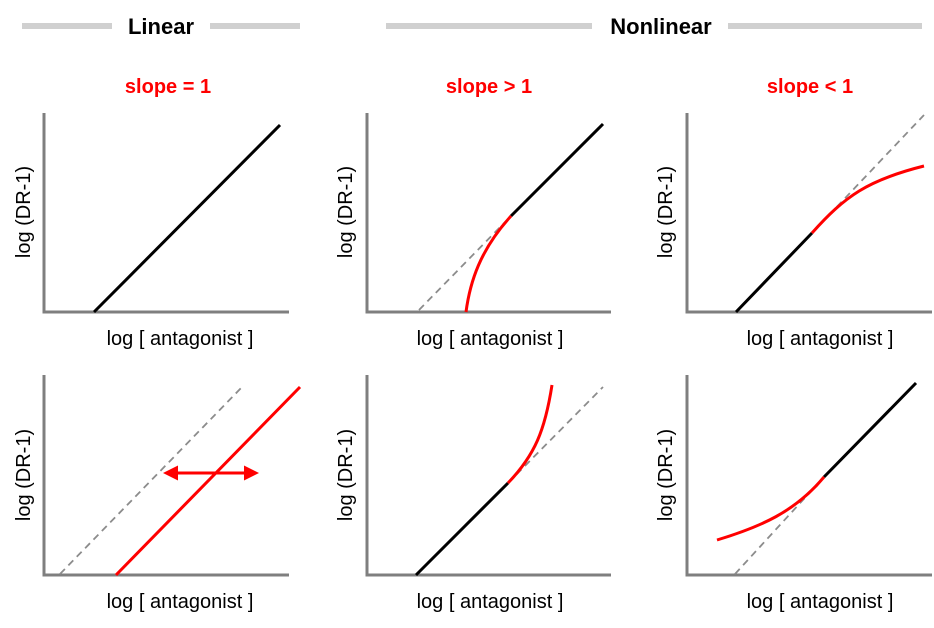  I want to click on panel-greater-bottom: log [ antagonist ] log (DR-1), so click(473, 494).